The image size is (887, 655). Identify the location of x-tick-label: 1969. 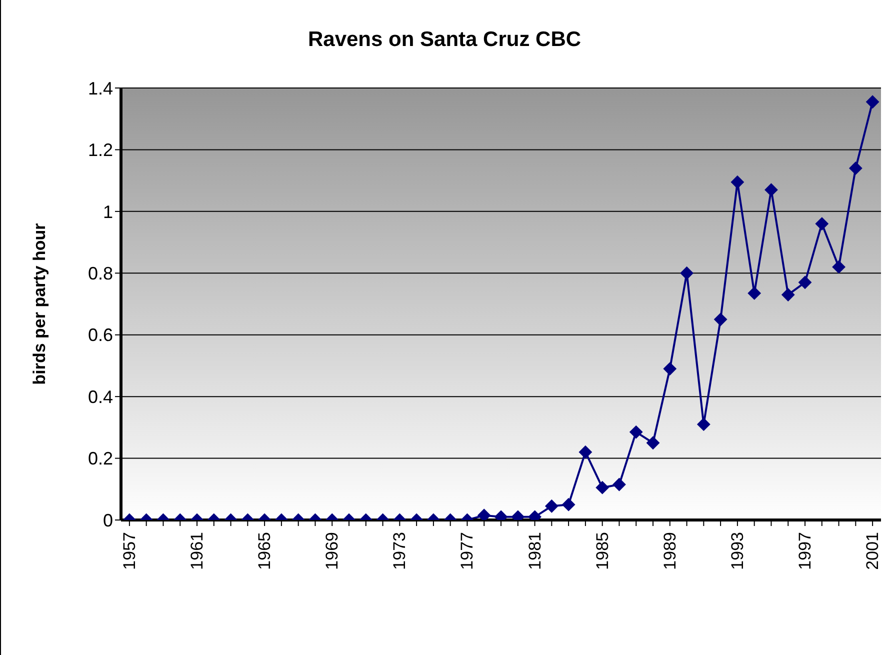
(332, 551).